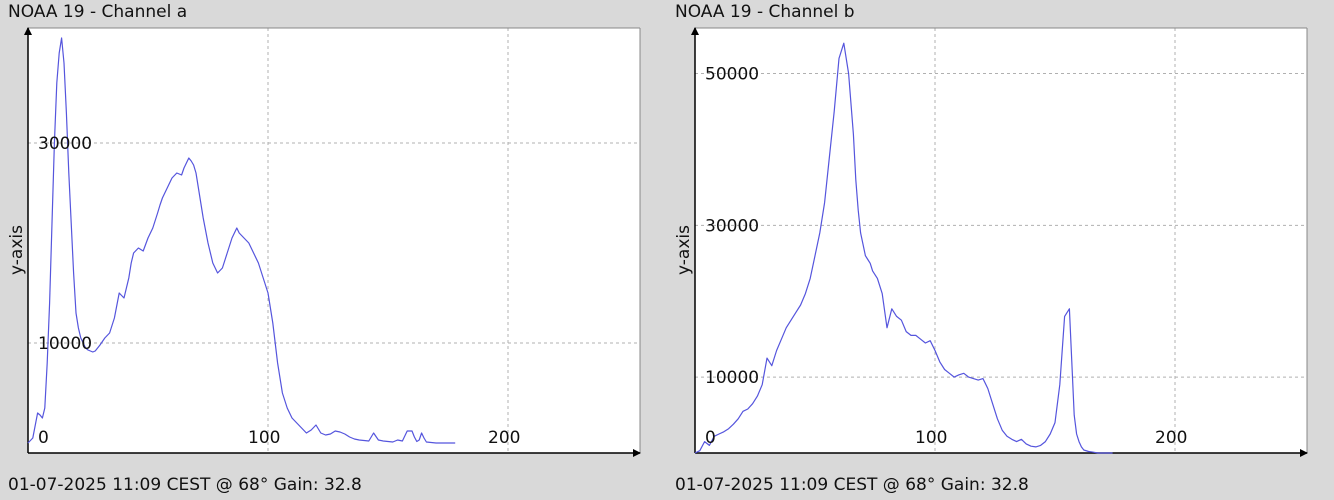  Describe the element at coordinates (732, 75) in the screenshot. I see `y-tick-label: 50000` at that location.